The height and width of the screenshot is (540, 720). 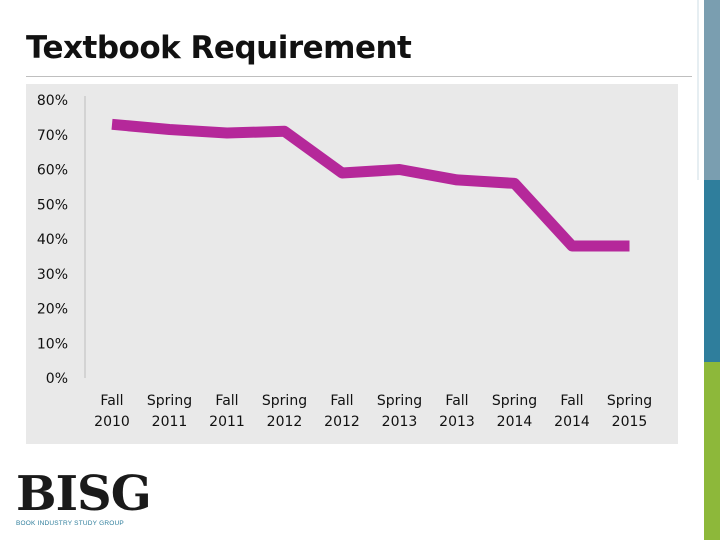 I want to click on x-tick-label: Fall 2010, so click(x=112, y=411).